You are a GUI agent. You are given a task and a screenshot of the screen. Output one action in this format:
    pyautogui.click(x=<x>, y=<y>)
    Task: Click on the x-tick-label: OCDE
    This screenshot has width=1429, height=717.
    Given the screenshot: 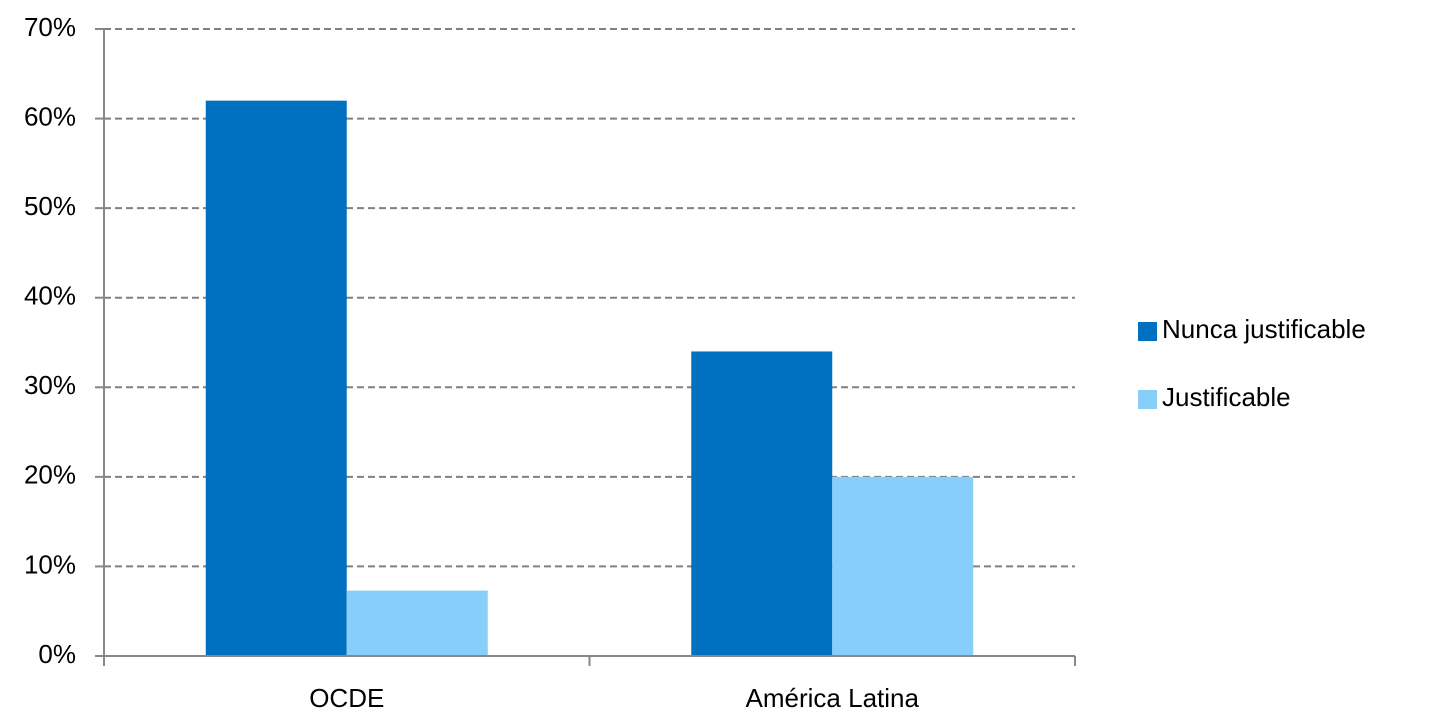 What is the action you would take?
    pyautogui.click(x=346, y=698)
    